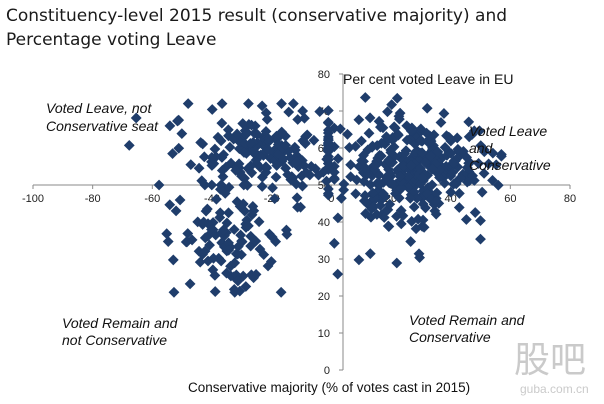 Image resolution: width=604 pixels, height=404 pixels. What do you see at coordinates (93, 199) in the screenshot?
I see `x-tick-label: -80` at bounding box center [93, 199].